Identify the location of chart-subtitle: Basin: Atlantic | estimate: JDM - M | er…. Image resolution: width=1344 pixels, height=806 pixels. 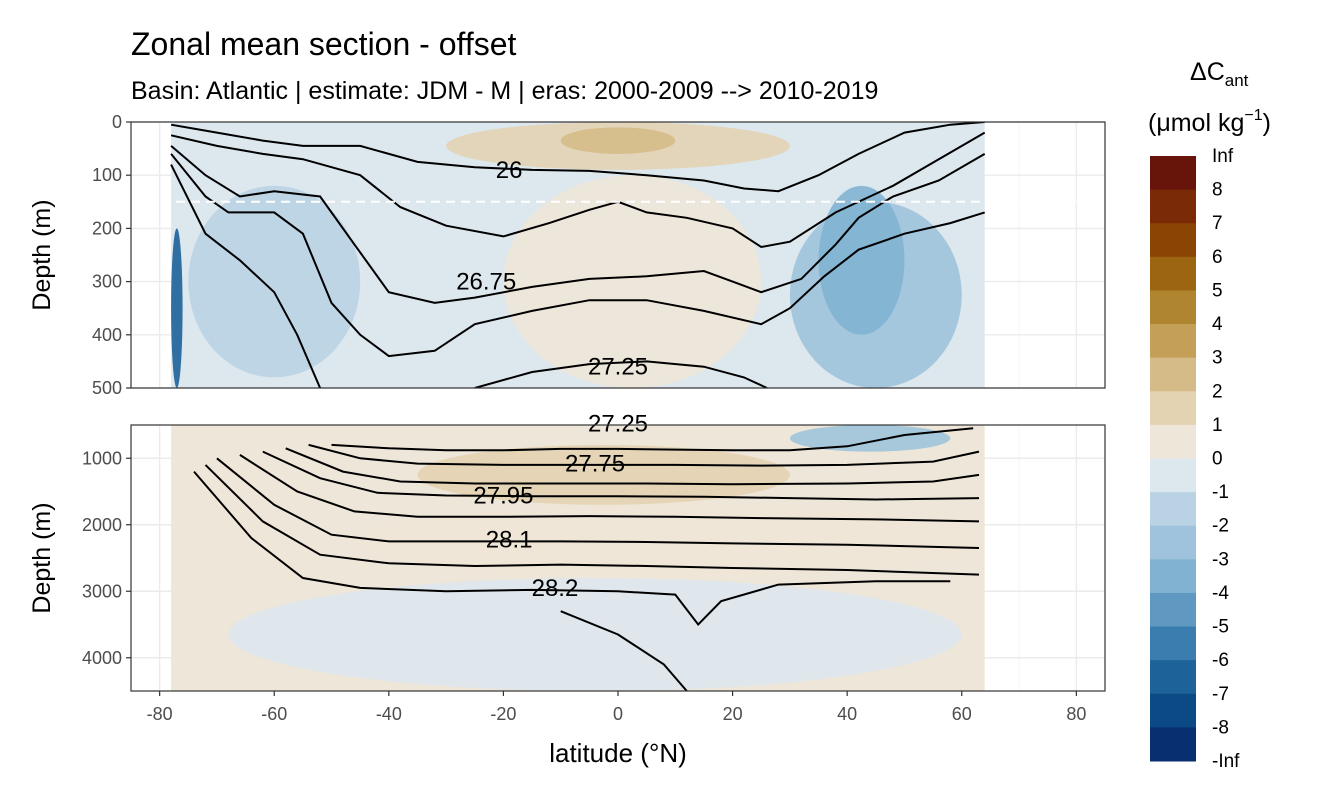
(504, 91).